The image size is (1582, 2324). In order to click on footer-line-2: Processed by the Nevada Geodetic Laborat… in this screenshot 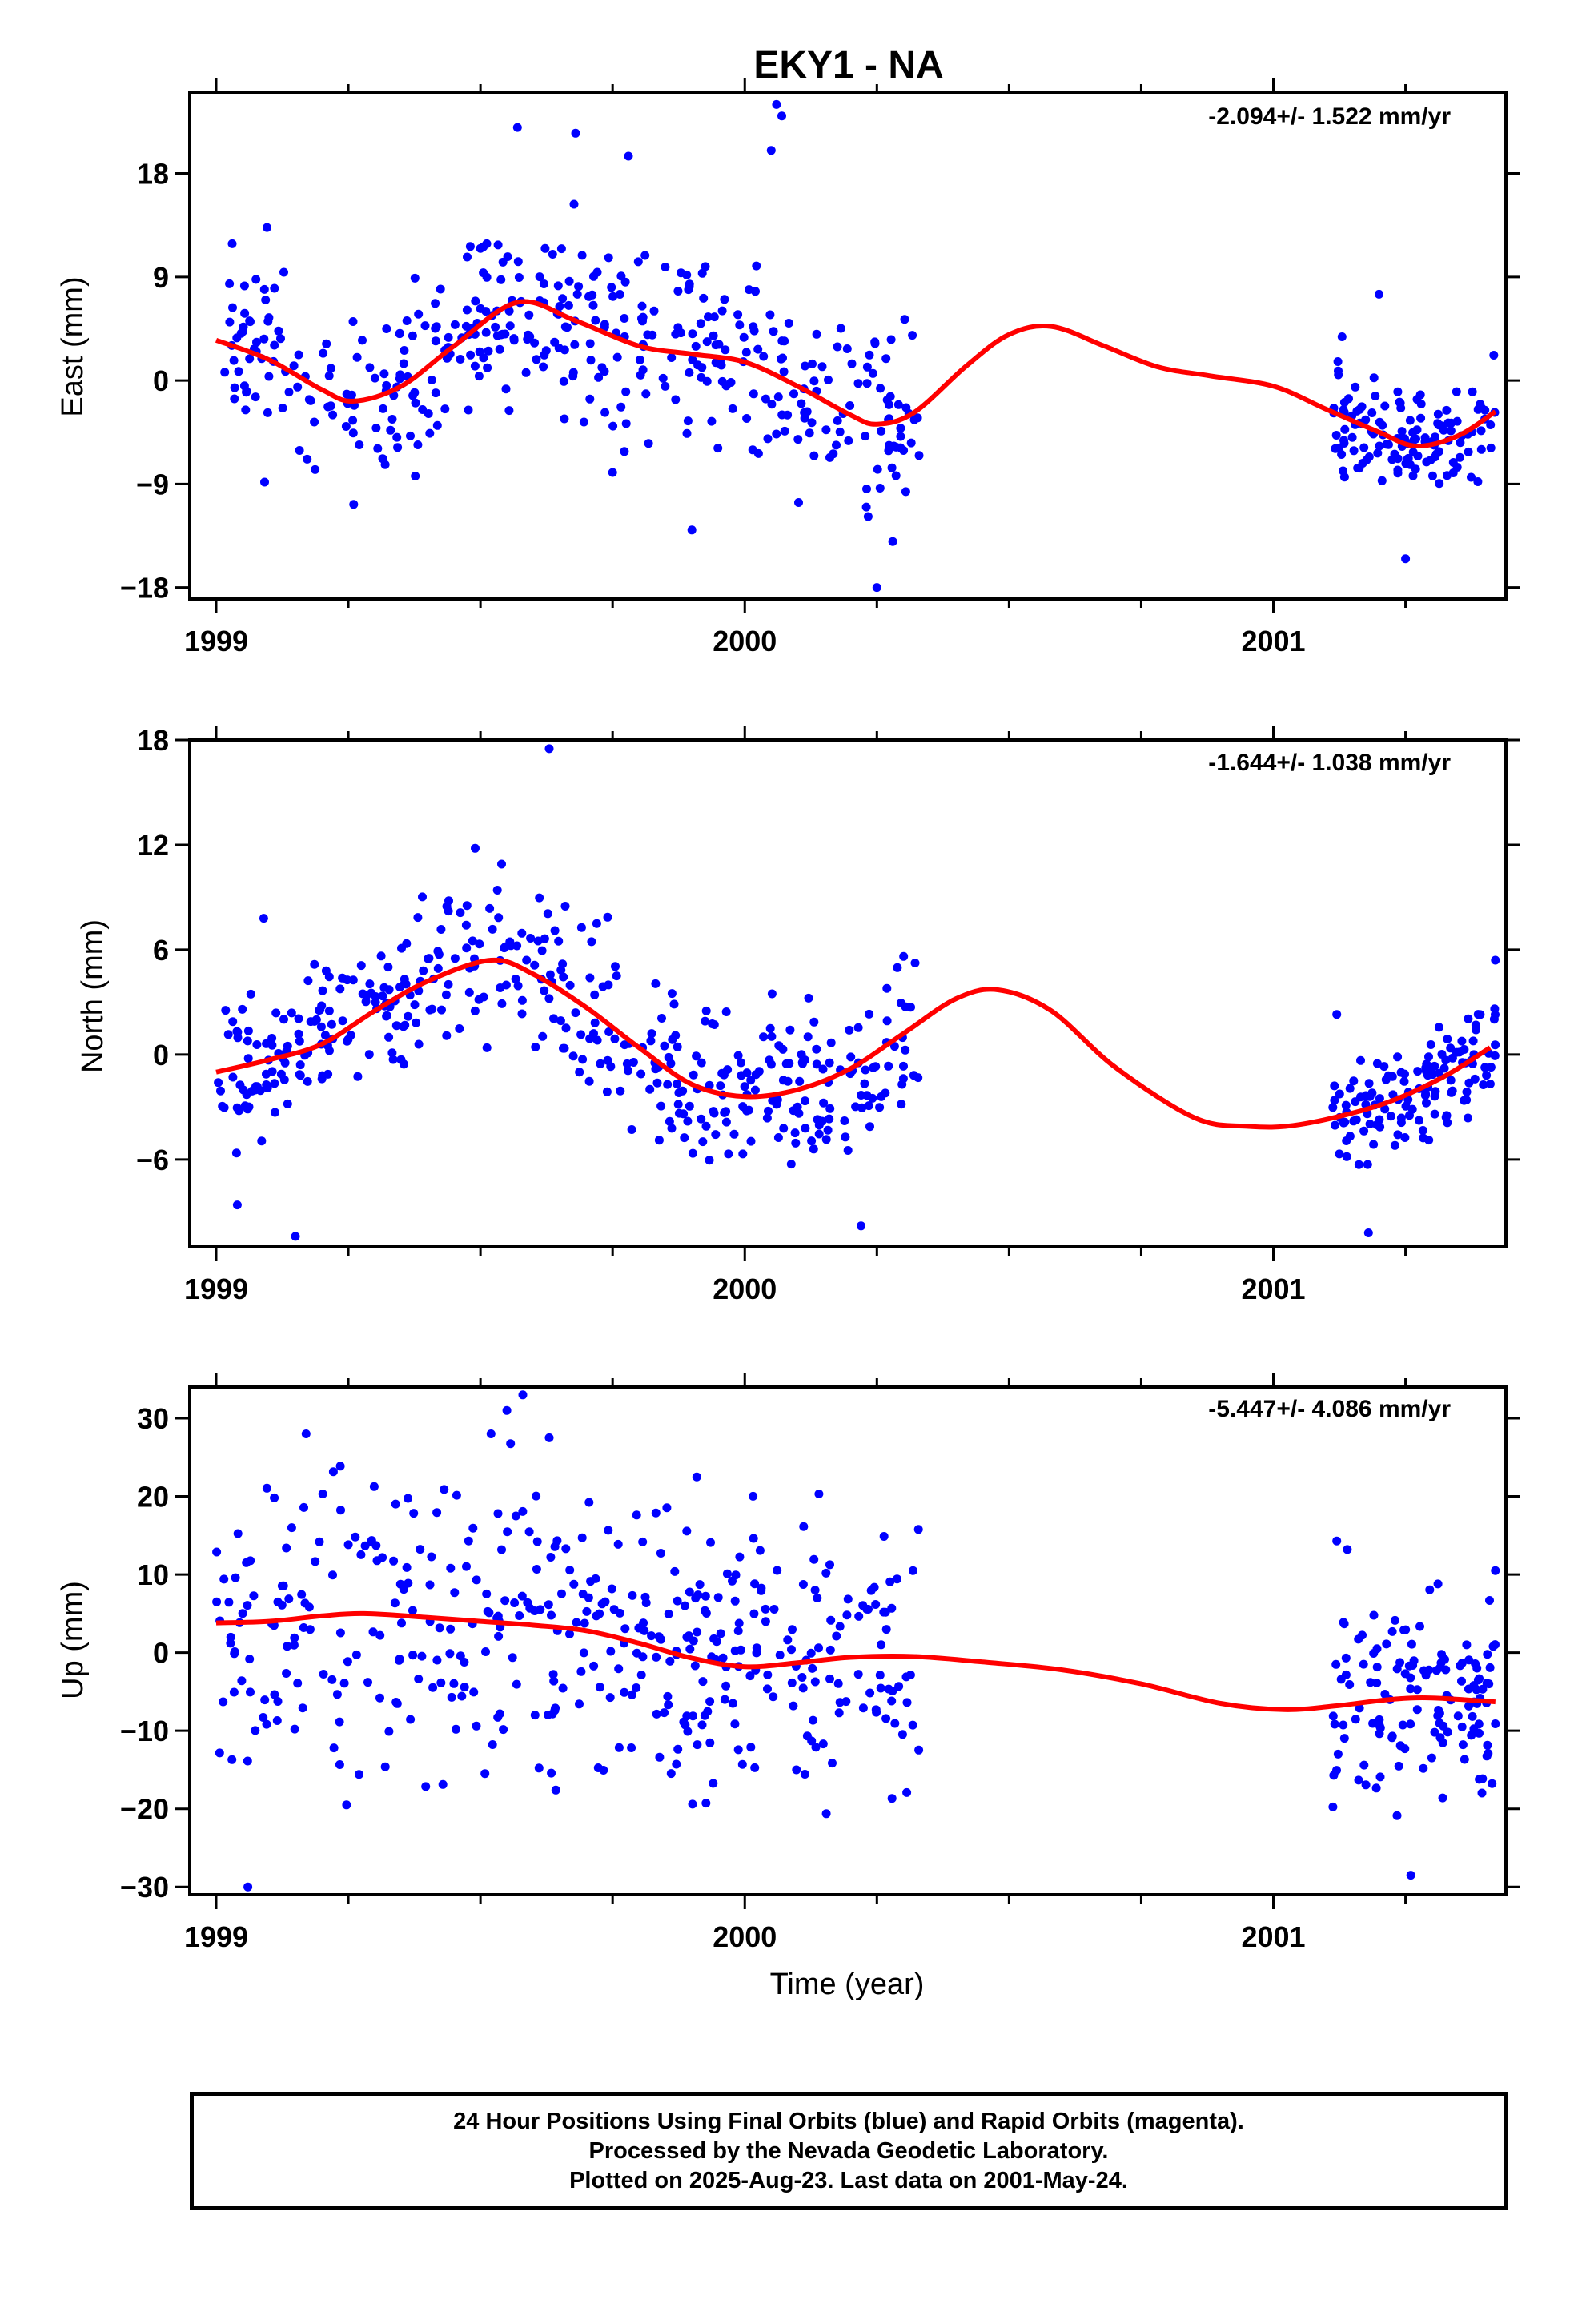, I will do `click(848, 2150)`.